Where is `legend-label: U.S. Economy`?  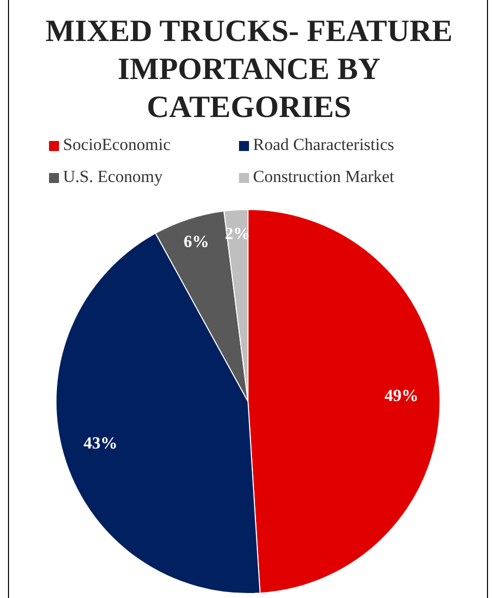 legend-label: U.S. Economy is located at coordinates (113, 177).